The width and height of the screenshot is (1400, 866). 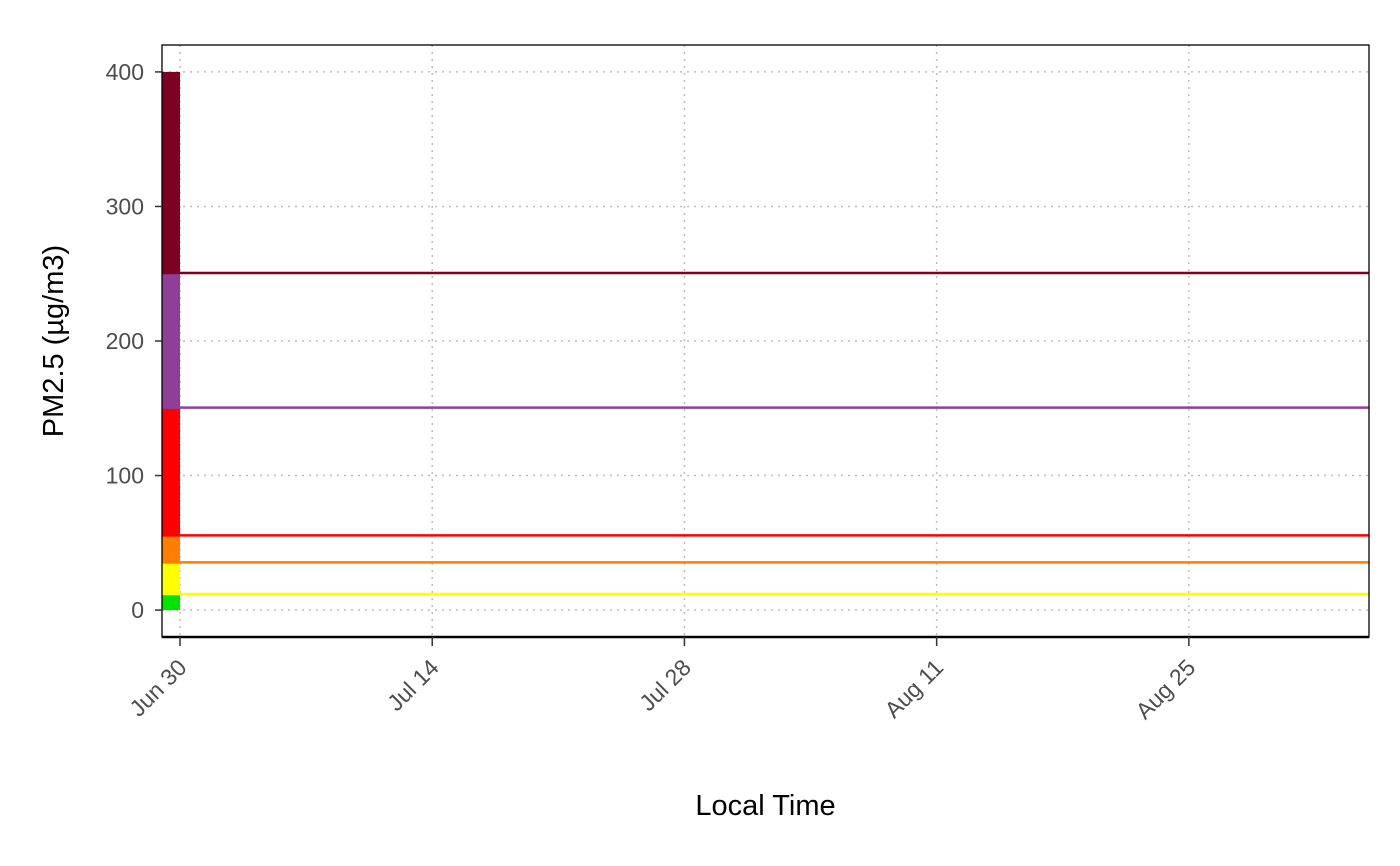 I want to click on x-axis-ticks: Jun 30 Jul 14 Jul 28 Aug 11 Aug 25, so click(x=662, y=680).